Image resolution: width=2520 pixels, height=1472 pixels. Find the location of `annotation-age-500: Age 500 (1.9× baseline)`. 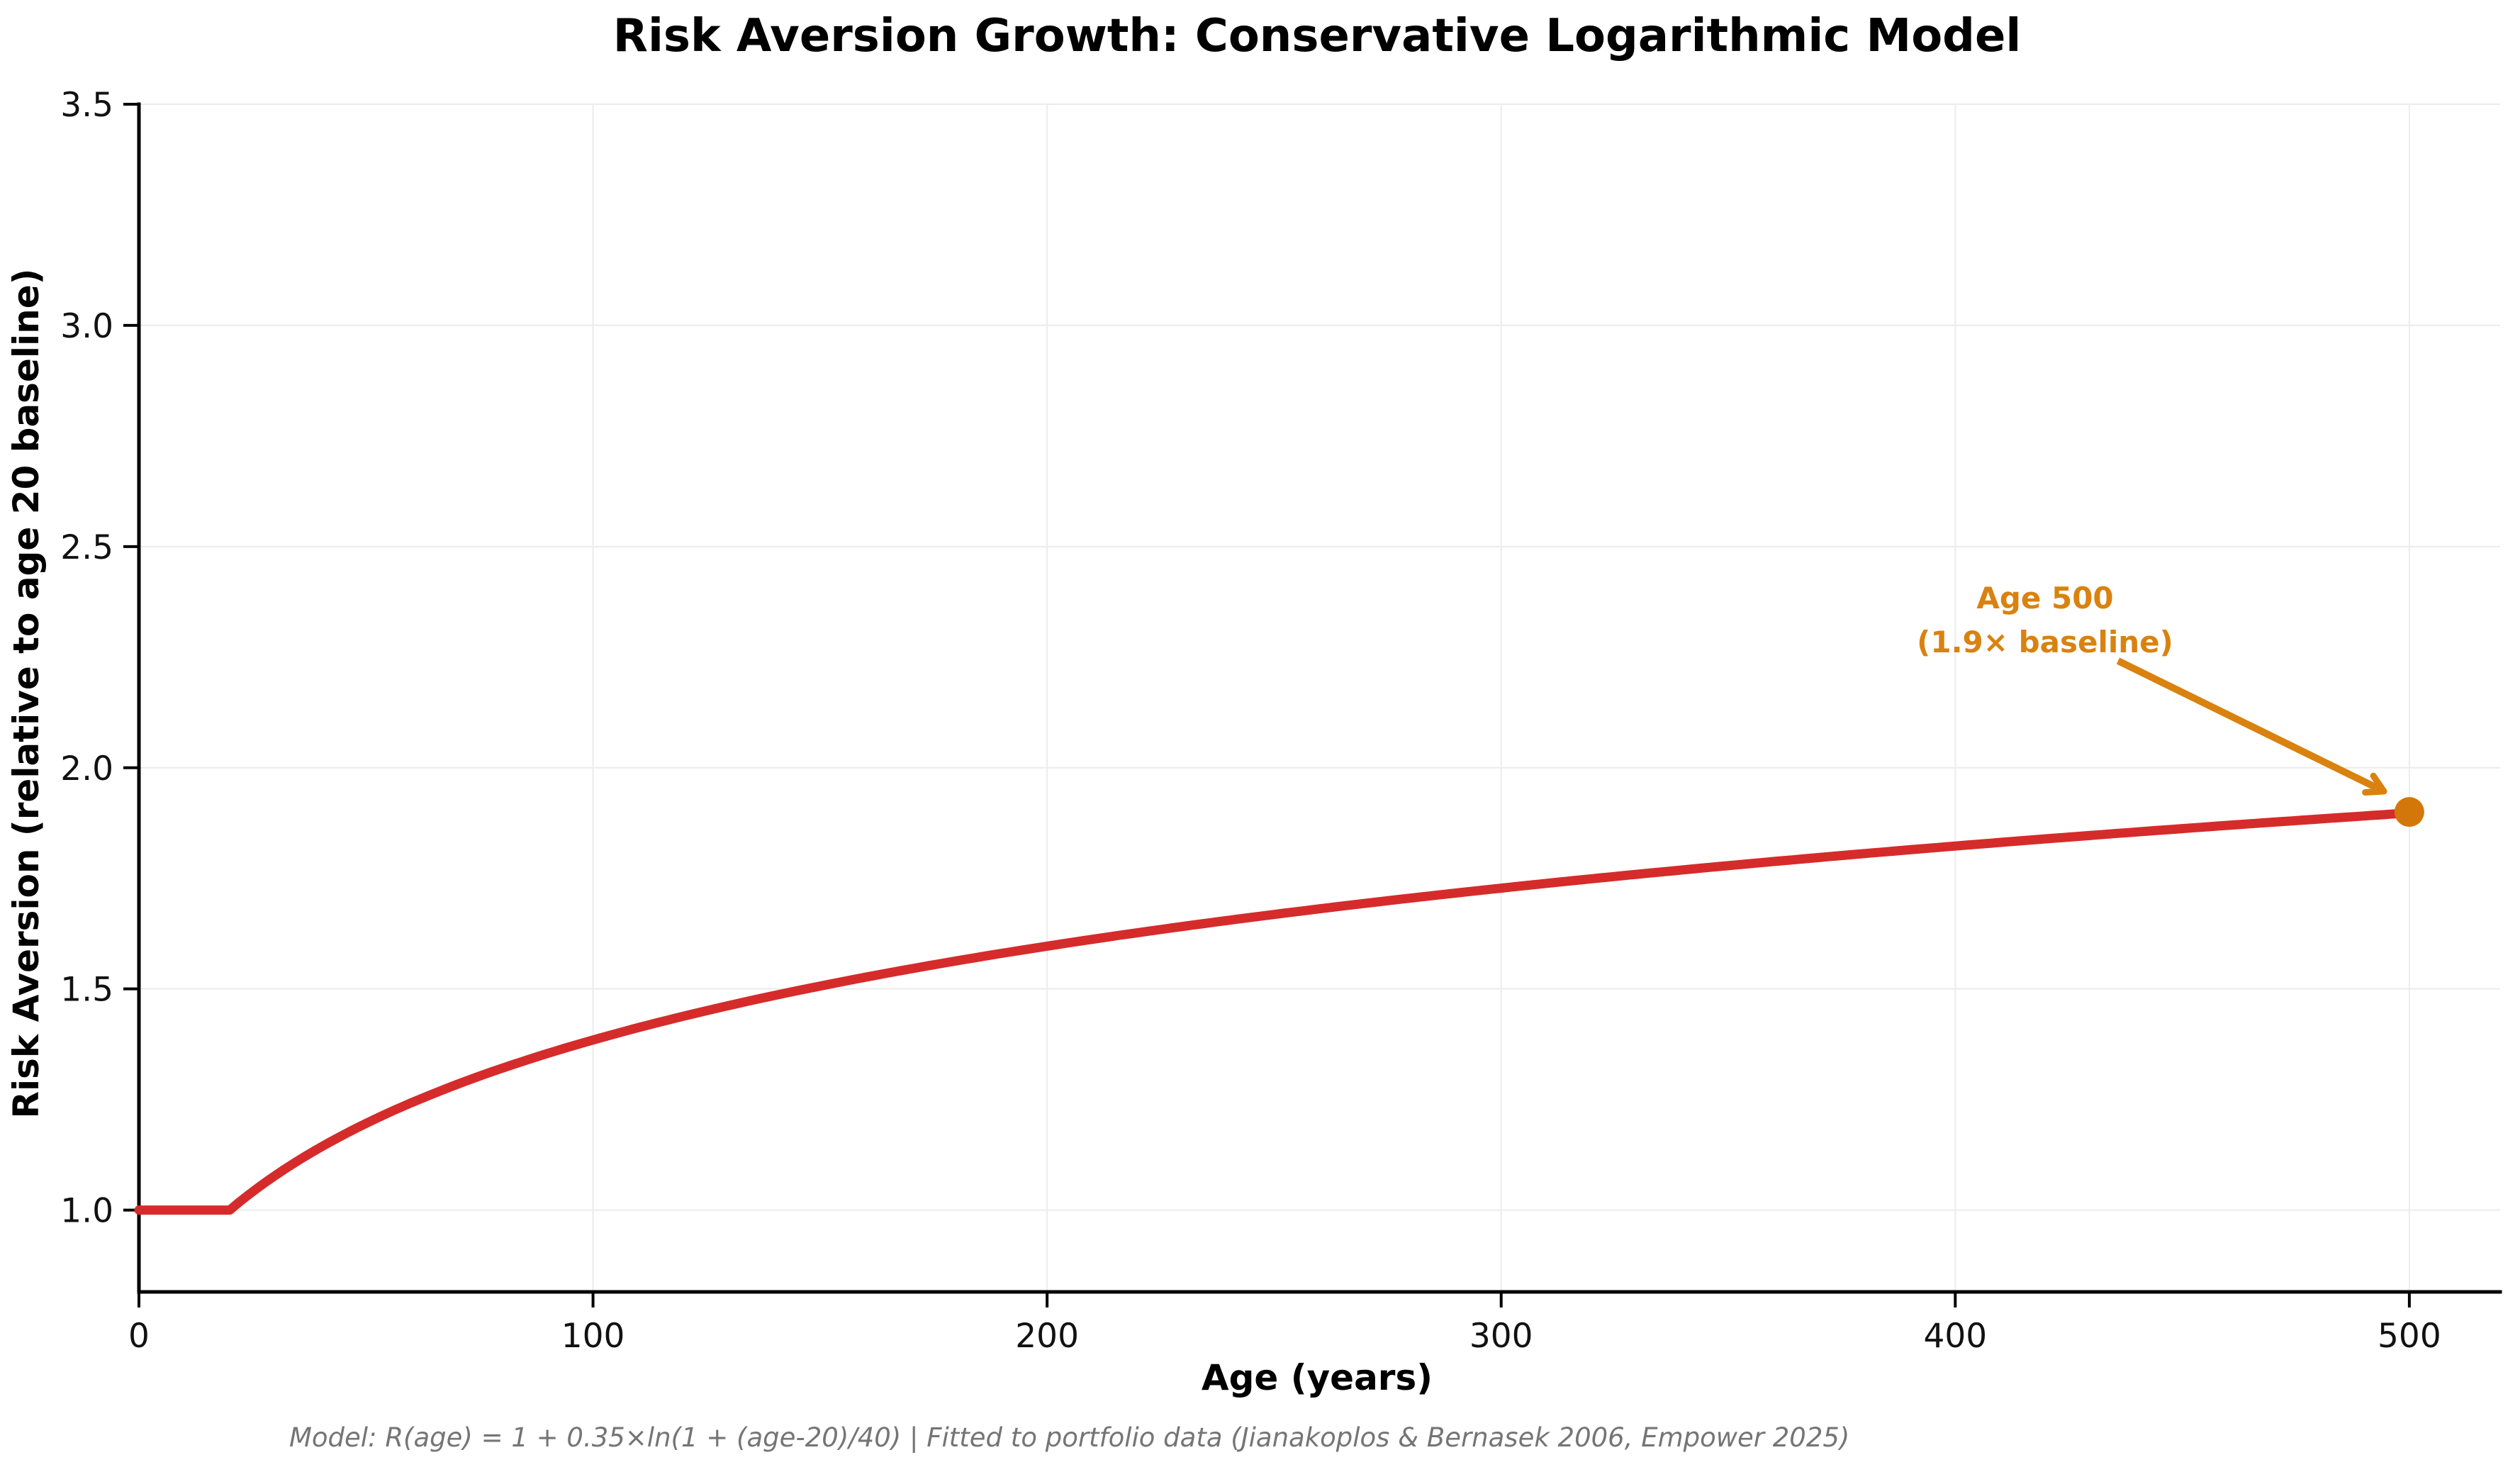

annotation-age-500: Age 500 (1.9× baseline) is located at coordinates (2152, 688).